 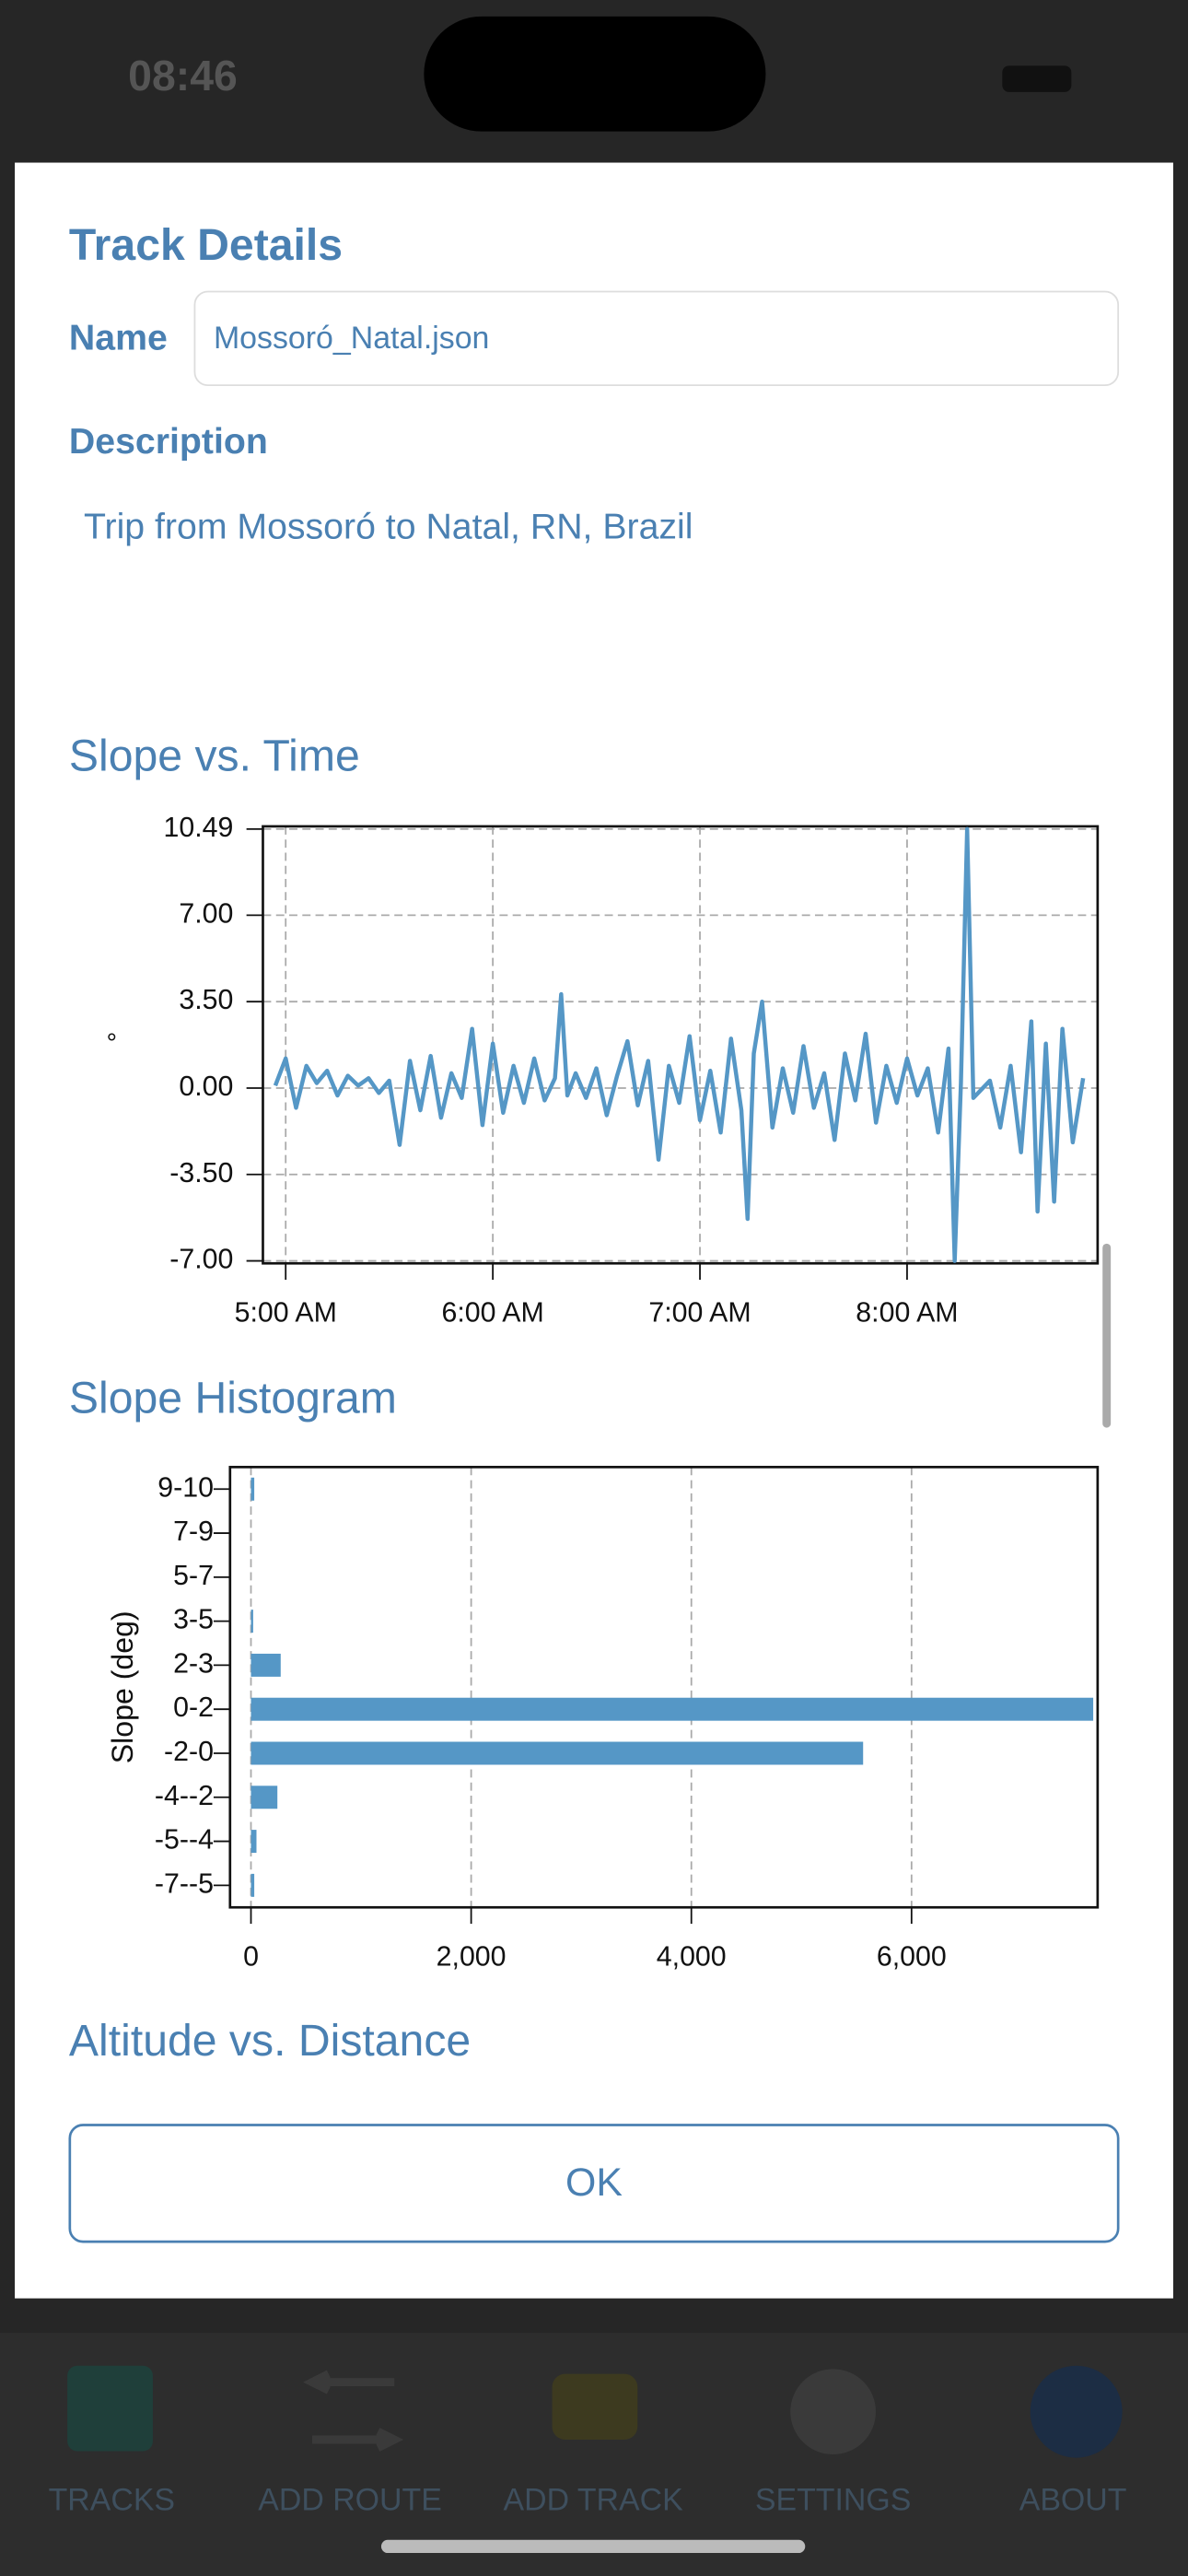 I want to click on ok-button, so click(x=594, y=2183).